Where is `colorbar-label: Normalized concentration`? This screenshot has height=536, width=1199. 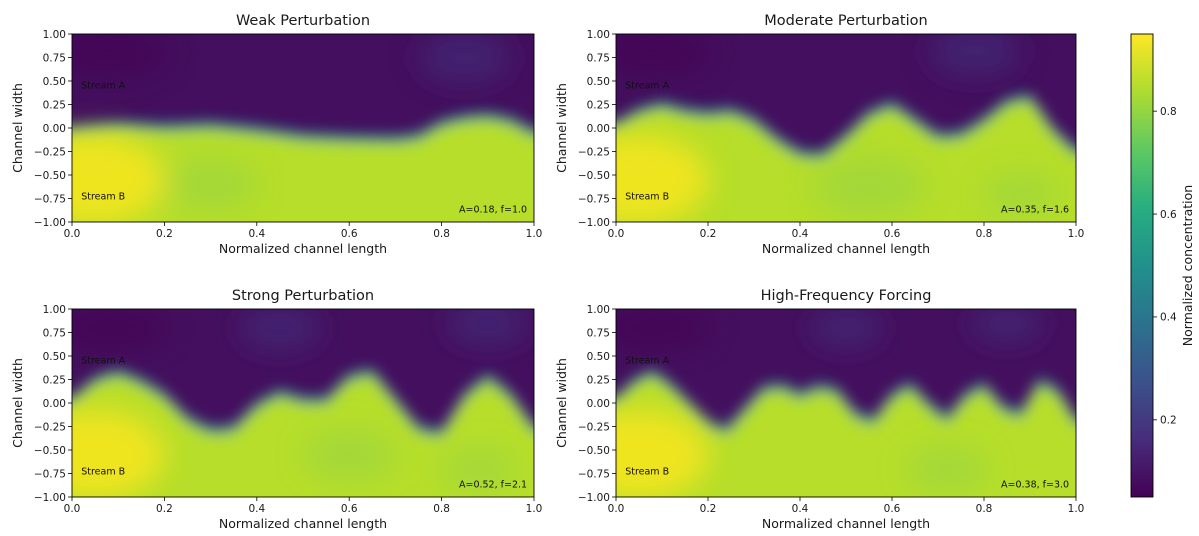 colorbar-label: Normalized concentration is located at coordinates (1187, 265).